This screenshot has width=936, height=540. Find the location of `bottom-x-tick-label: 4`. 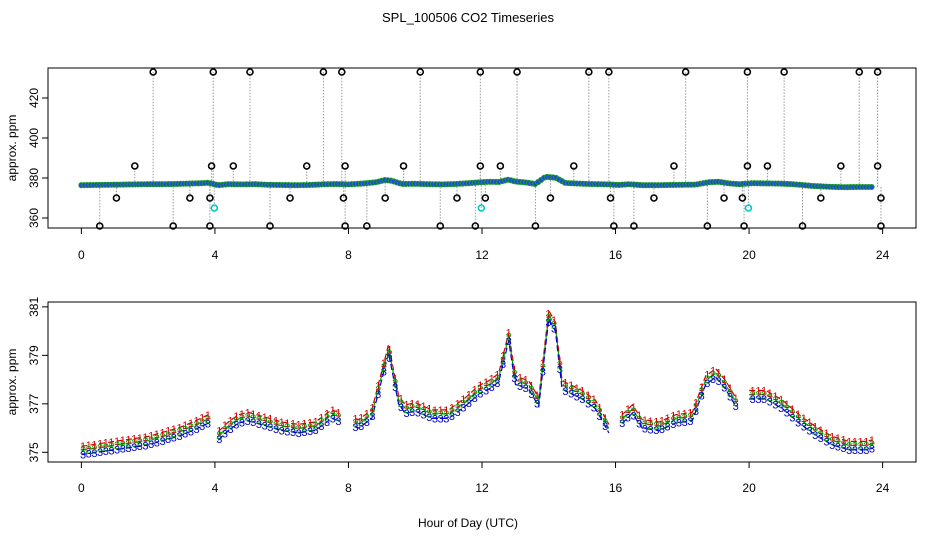

bottom-x-tick-label: 4 is located at coordinates (215, 488).